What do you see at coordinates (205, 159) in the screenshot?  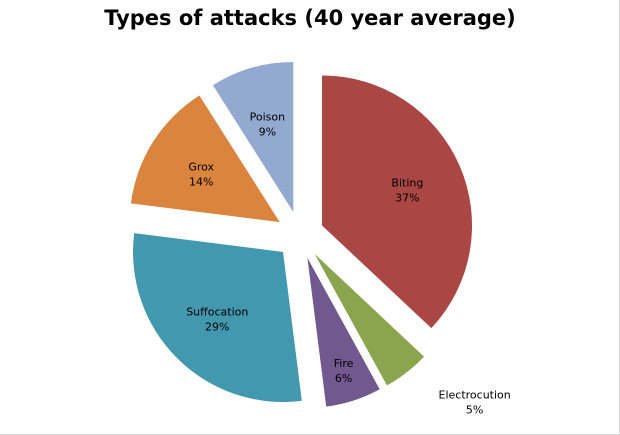 I see `pie-slice-grox` at bounding box center [205, 159].